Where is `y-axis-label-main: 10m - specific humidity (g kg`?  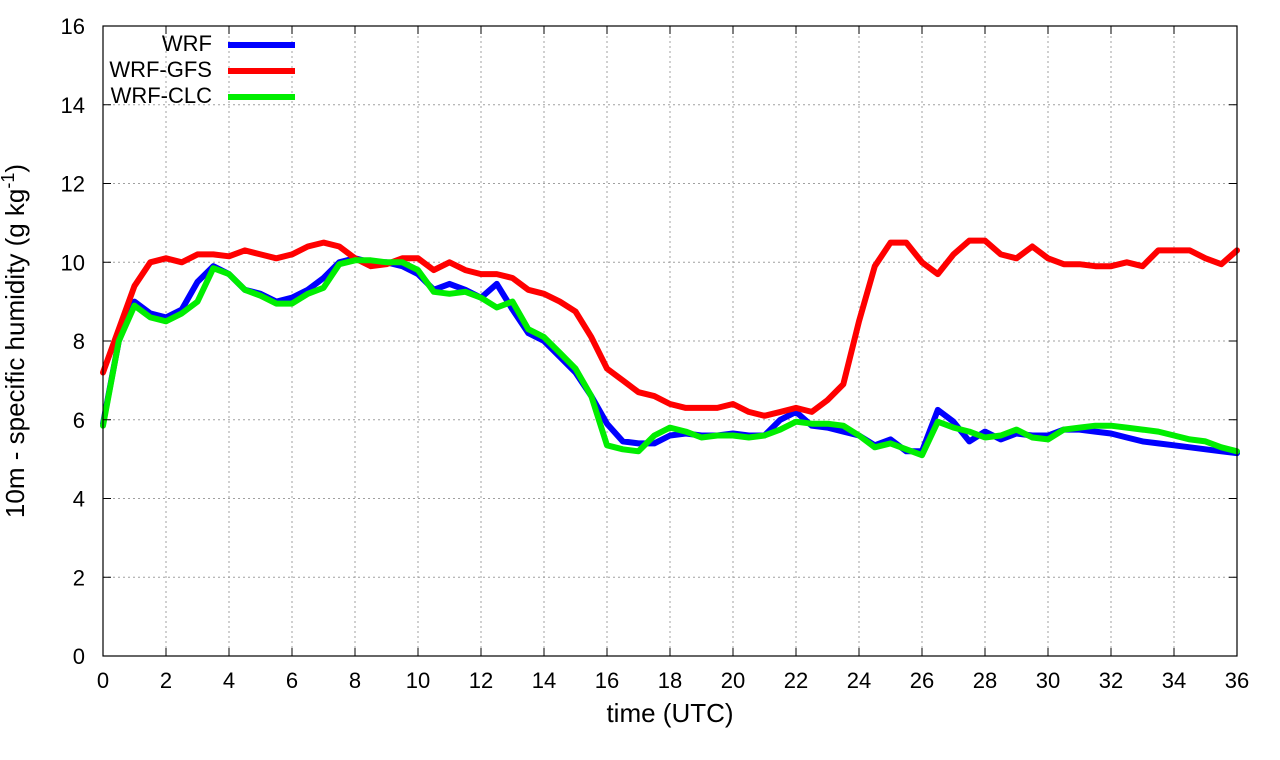 y-axis-label-main: 10m - specific humidity (g kg is located at coordinates (15, 353).